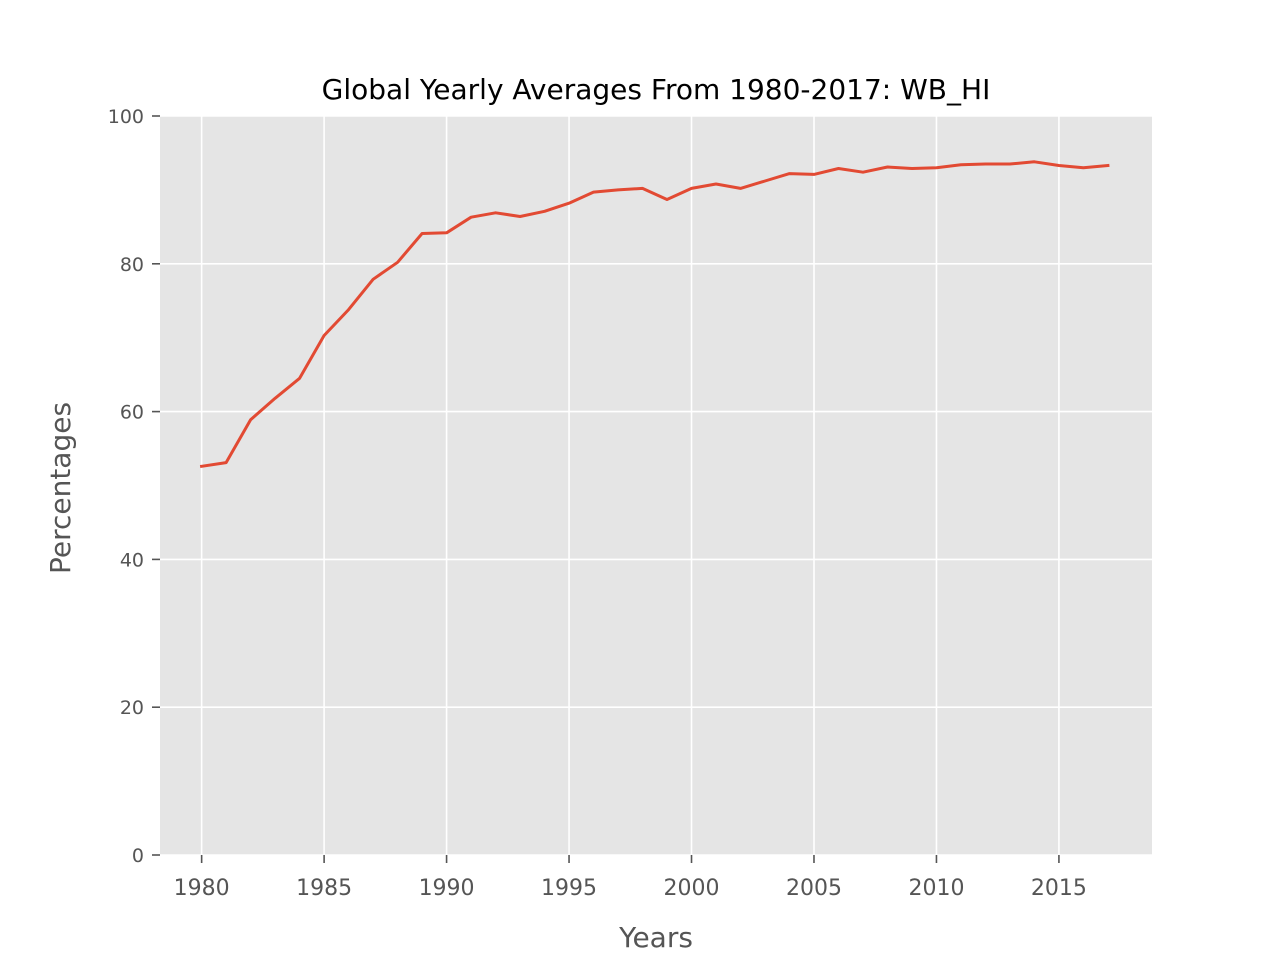  What do you see at coordinates (132, 708) in the screenshot?
I see `y-tick-label: 20` at bounding box center [132, 708].